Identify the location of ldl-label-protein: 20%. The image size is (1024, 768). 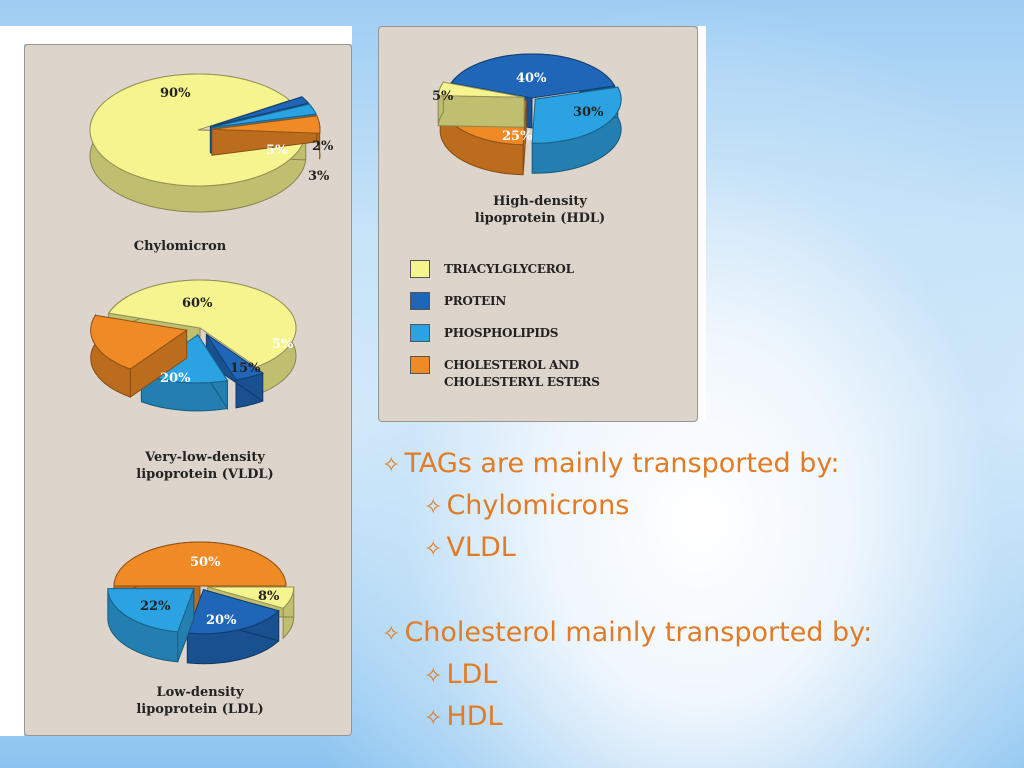
(221, 620).